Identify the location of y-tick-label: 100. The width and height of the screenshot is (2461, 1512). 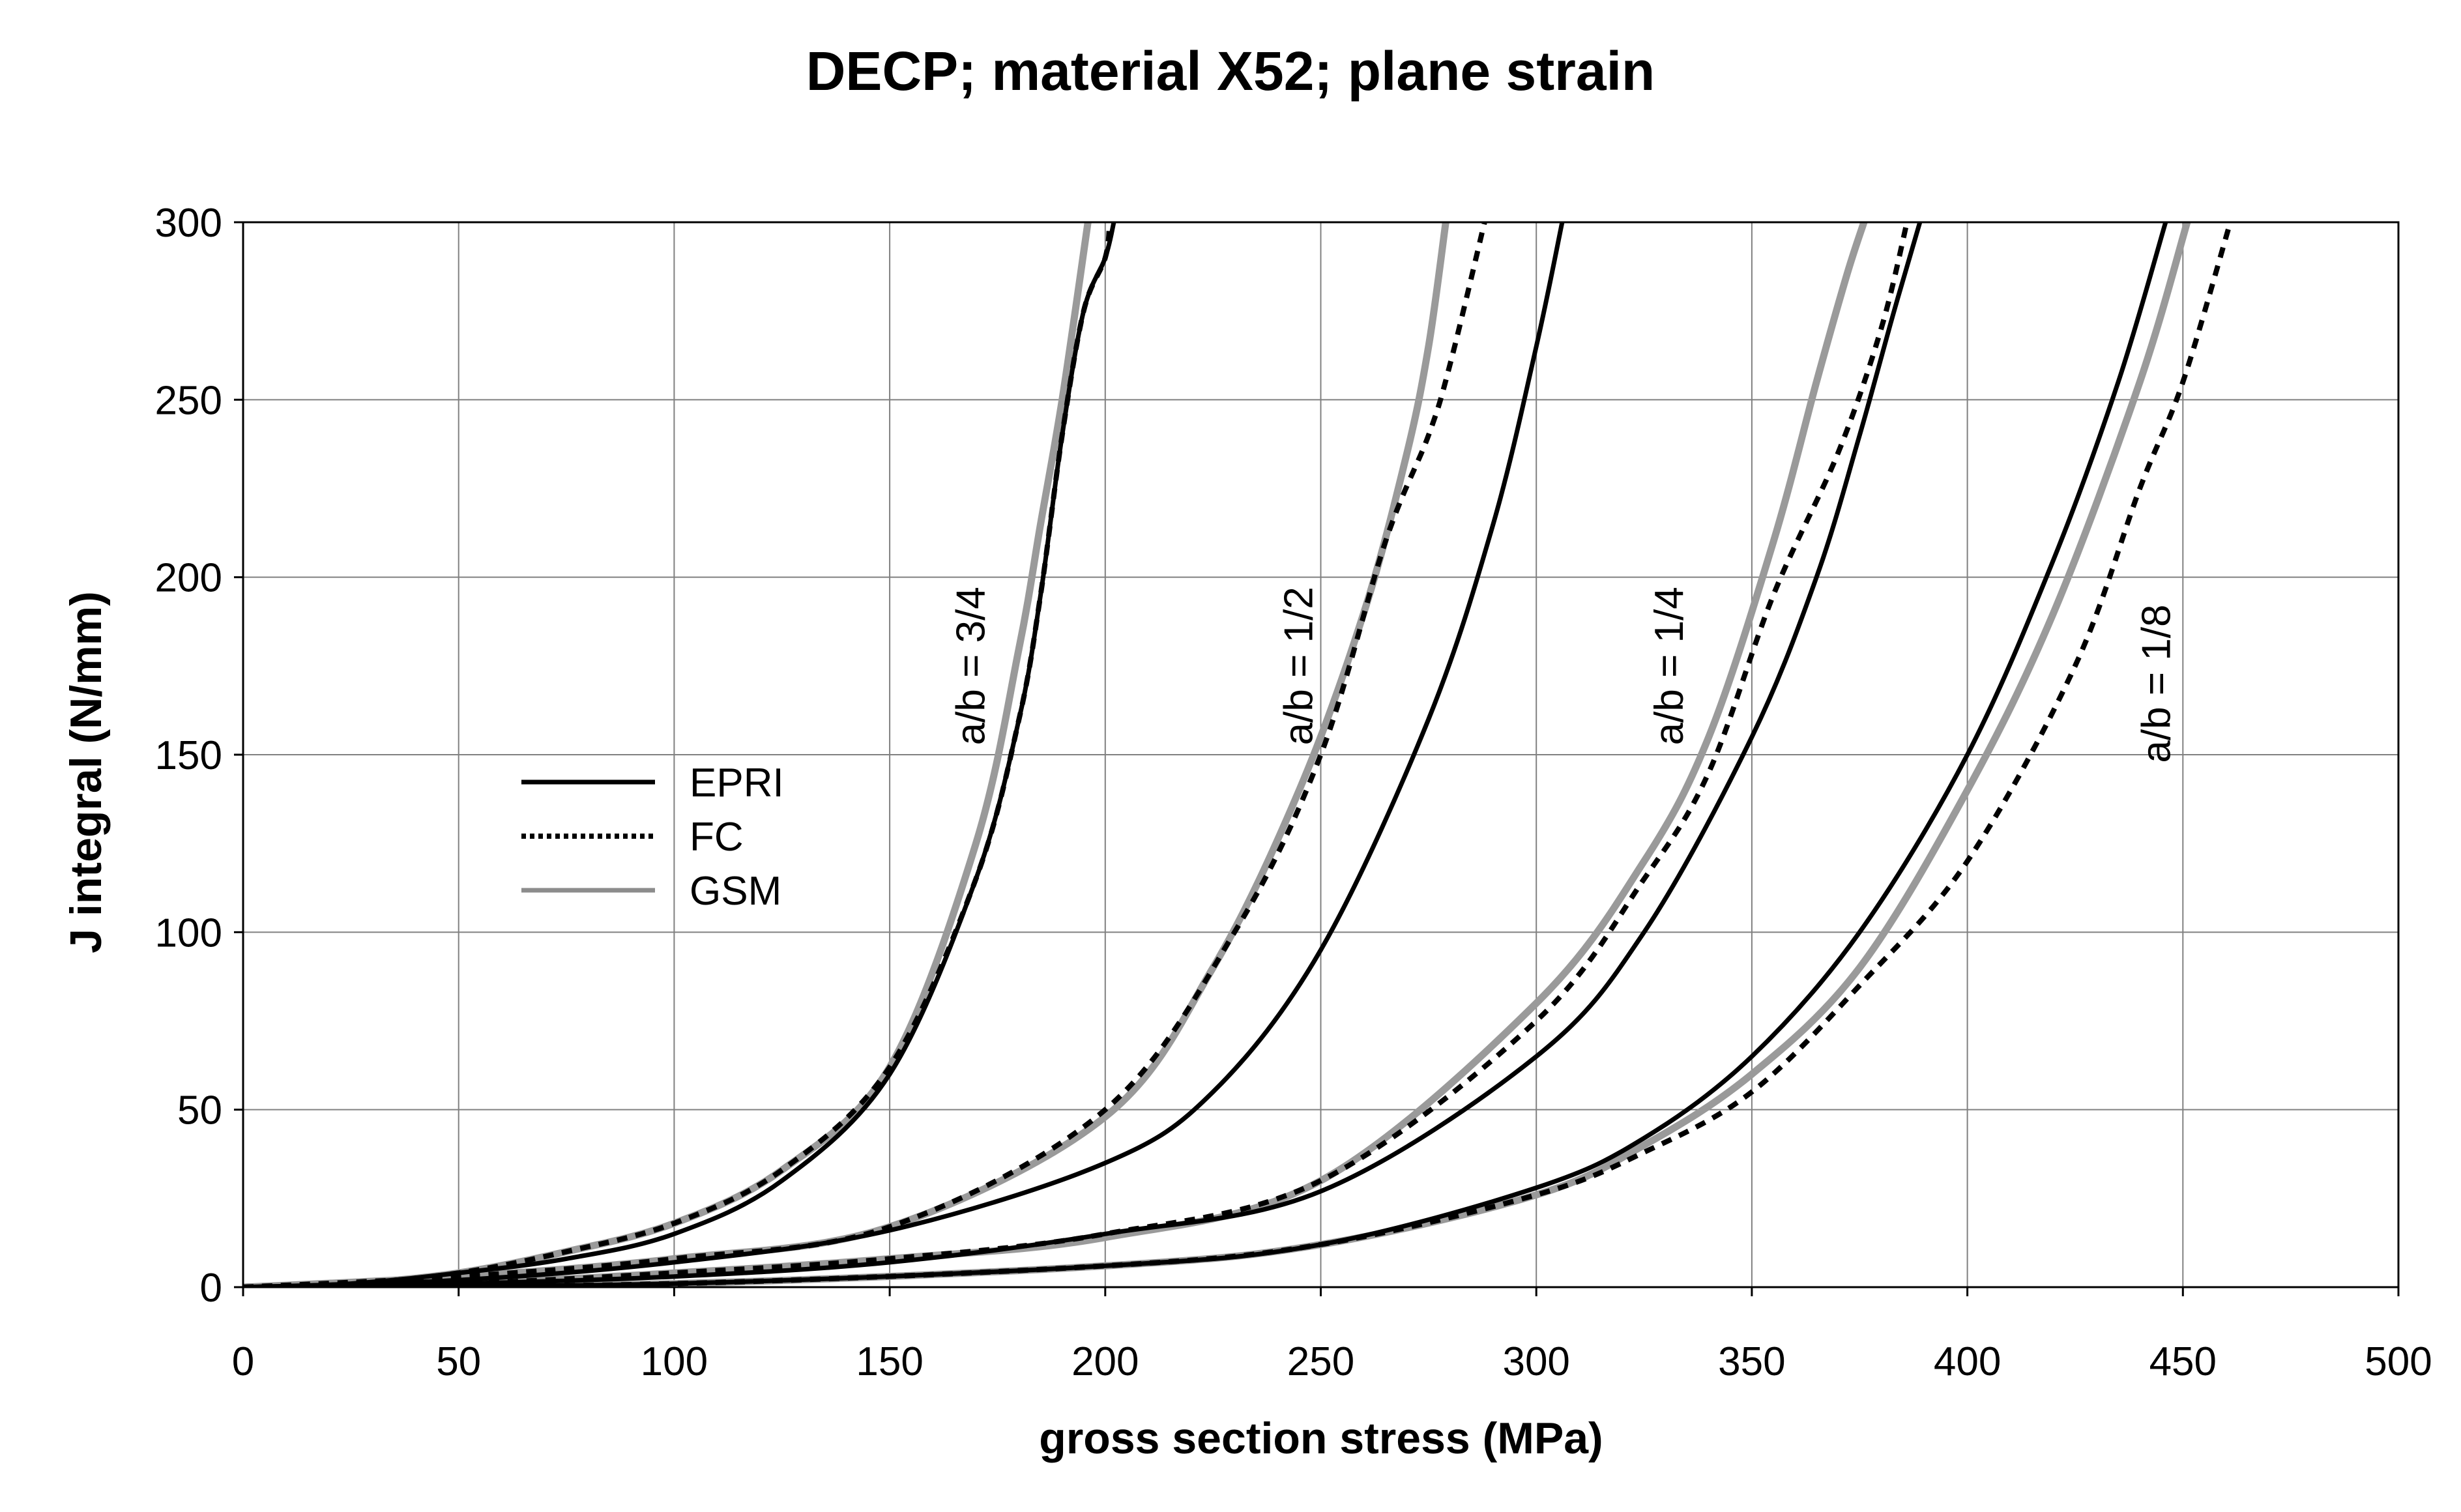
(188, 932).